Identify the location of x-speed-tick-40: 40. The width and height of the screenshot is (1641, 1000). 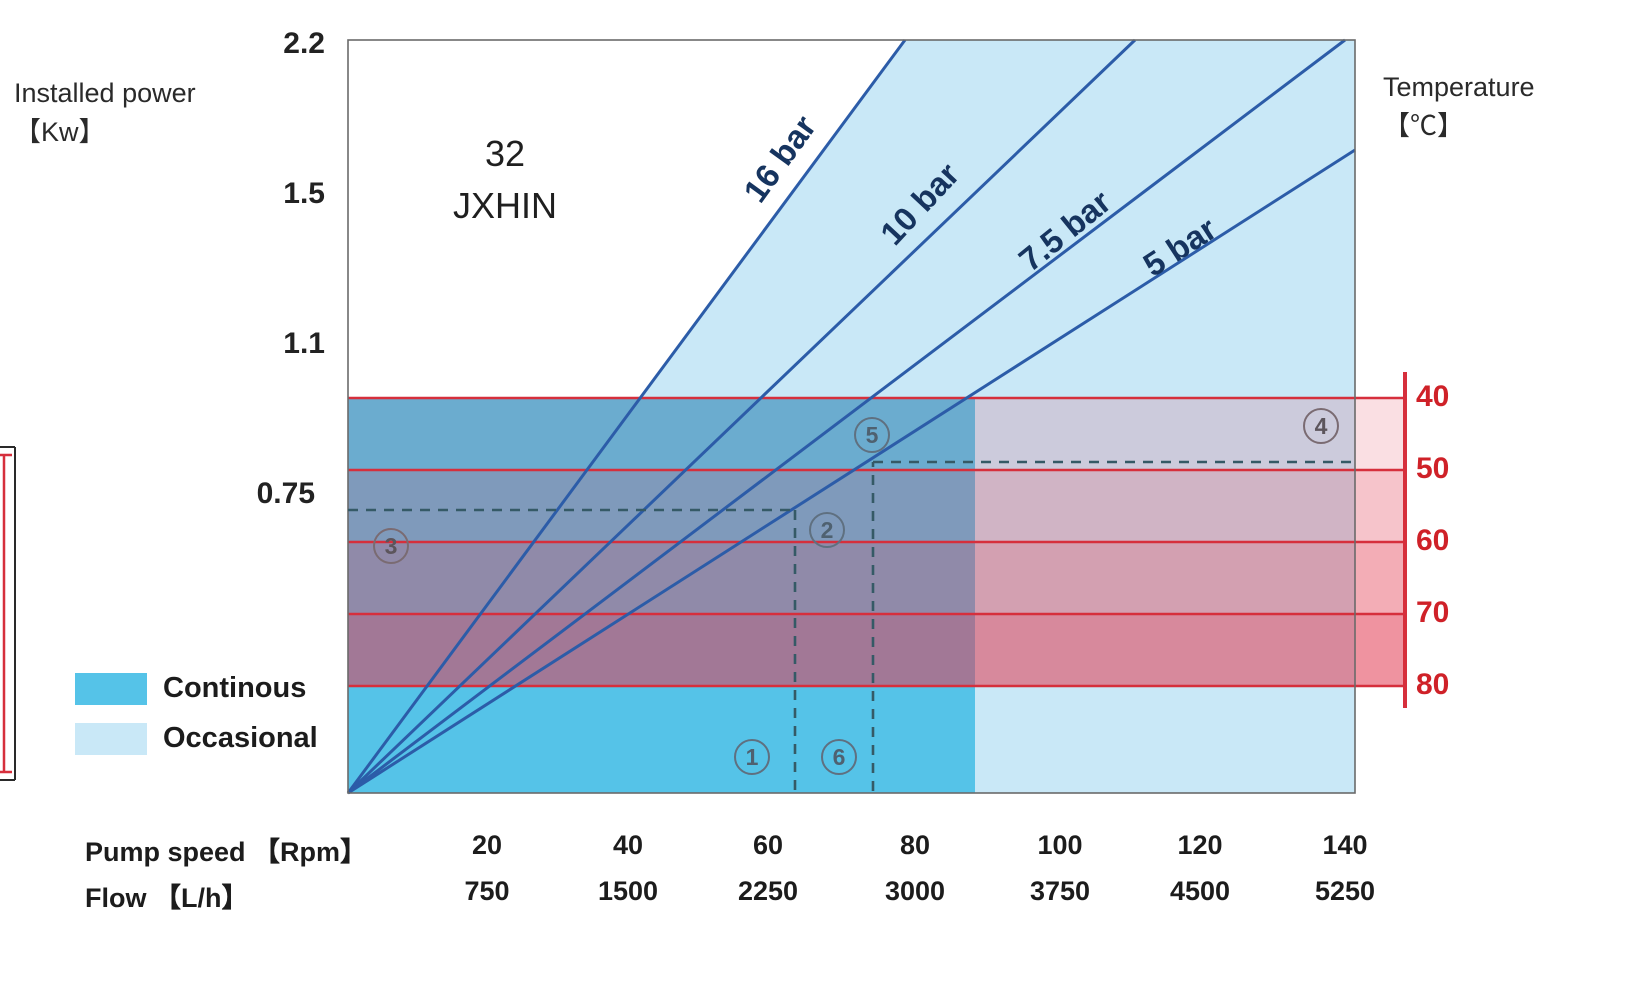
(628, 845).